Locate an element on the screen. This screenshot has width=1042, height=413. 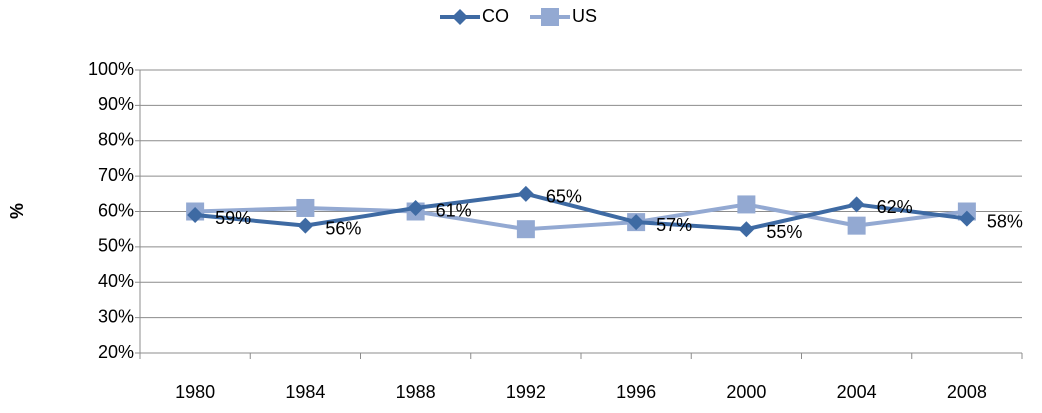
y-tick-label: 100% is located at coordinates (111, 69).